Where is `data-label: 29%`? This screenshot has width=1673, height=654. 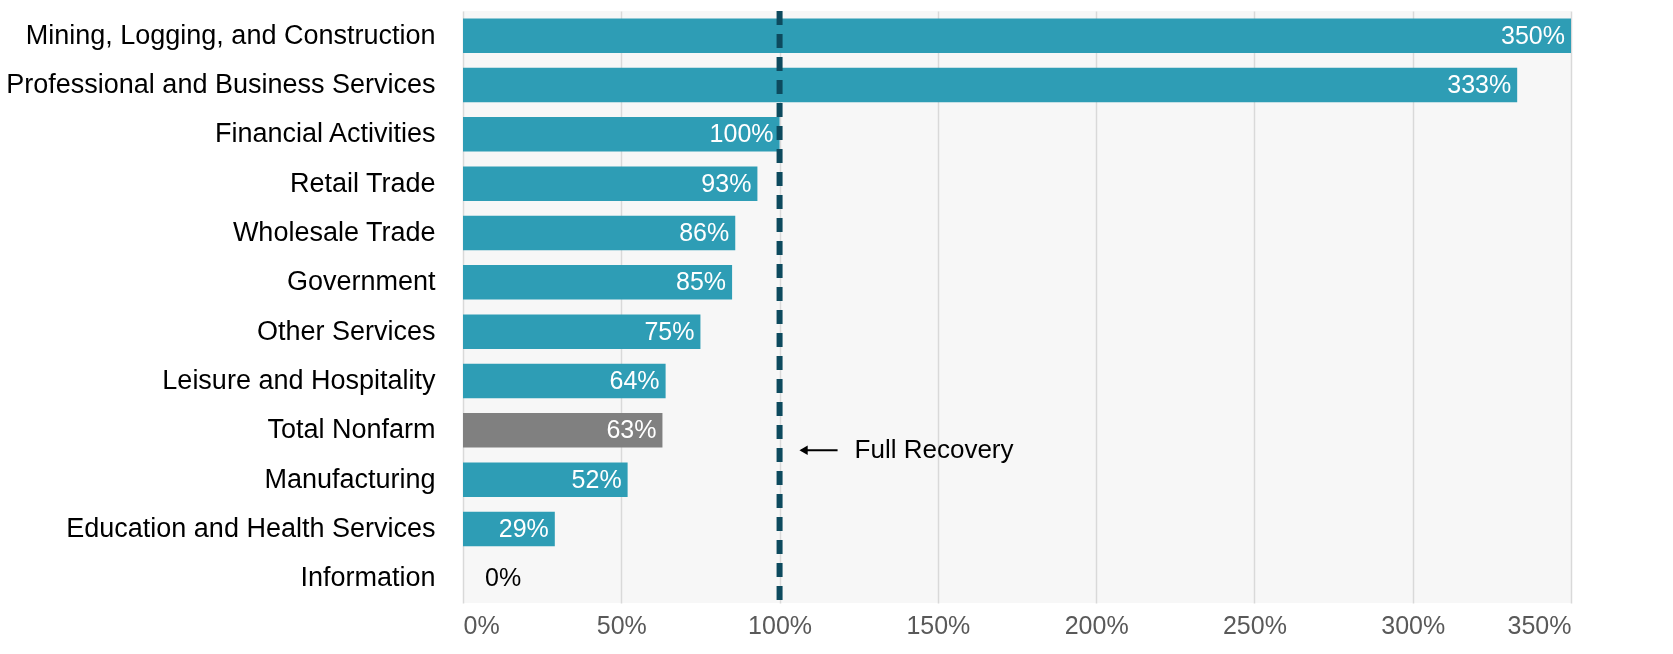
data-label: 29% is located at coordinates (523, 528).